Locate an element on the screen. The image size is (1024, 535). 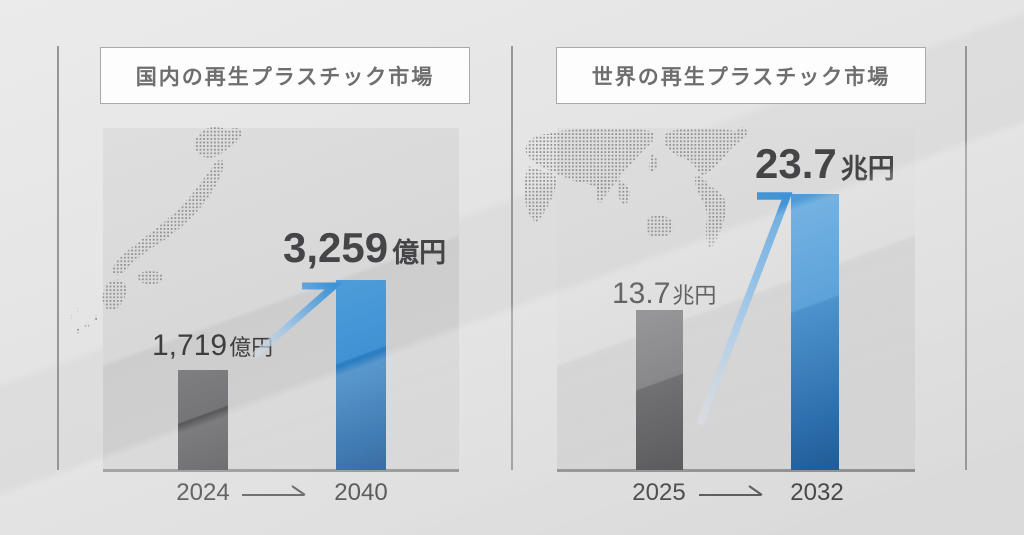
world-2032-value-label: 23.7 兆円 is located at coordinates (825, 164).